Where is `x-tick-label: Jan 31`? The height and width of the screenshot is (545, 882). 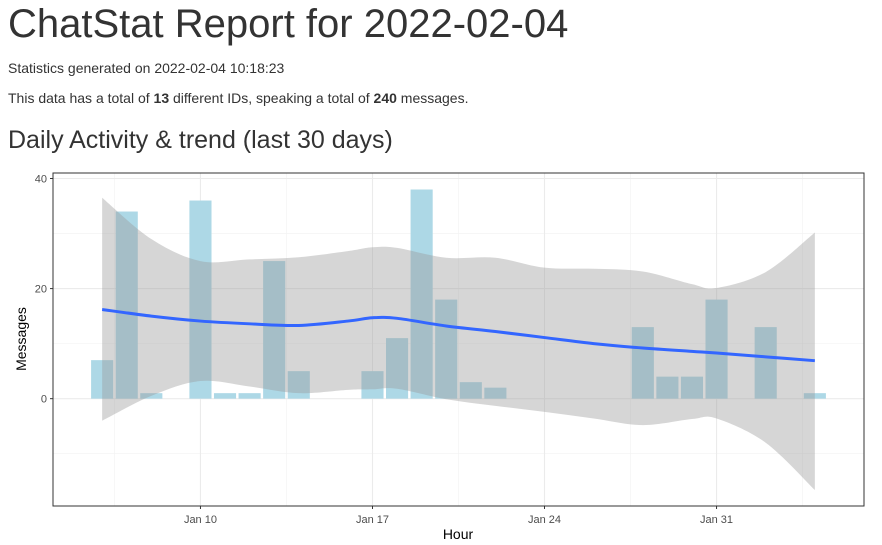 x-tick-label: Jan 31 is located at coordinates (716, 520).